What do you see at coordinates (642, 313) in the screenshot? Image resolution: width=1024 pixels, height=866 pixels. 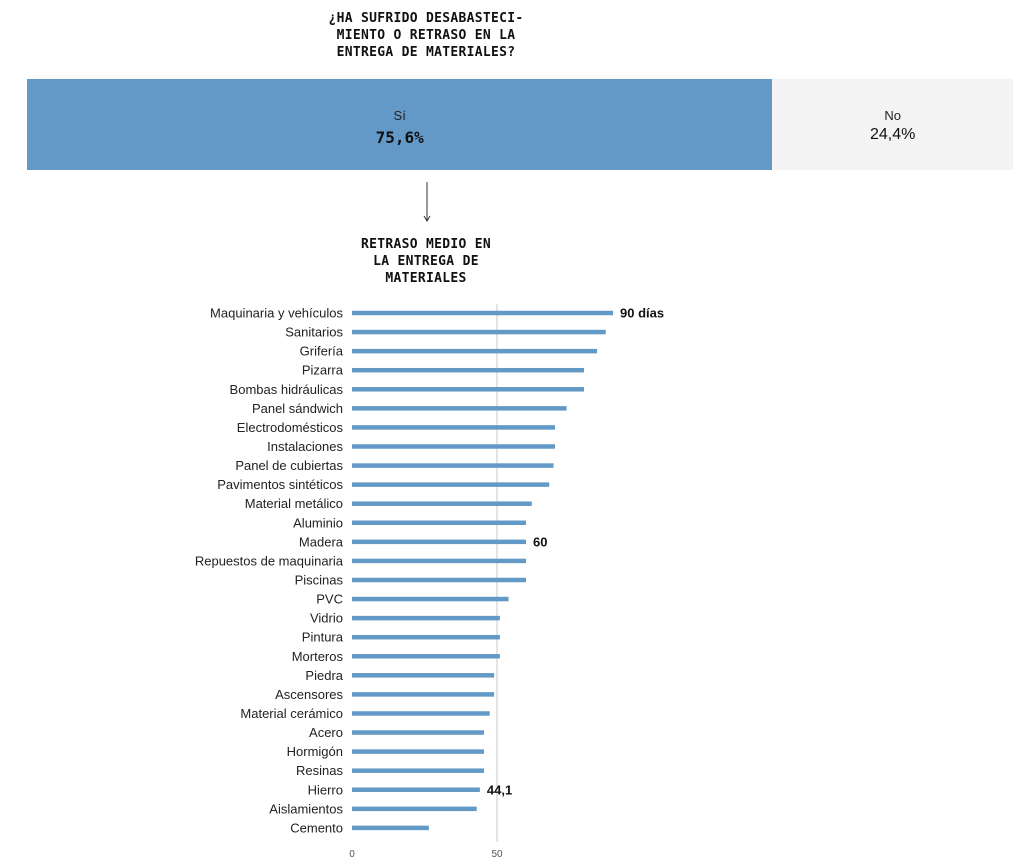 I see `data-label: 90 días` at bounding box center [642, 313].